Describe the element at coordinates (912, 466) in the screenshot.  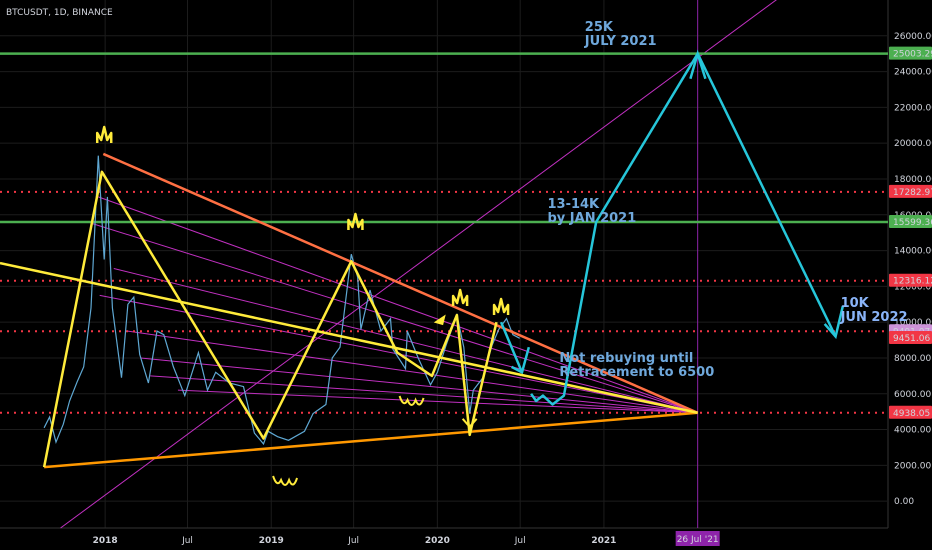
I see `y-tick-label: 2000.00` at that location.